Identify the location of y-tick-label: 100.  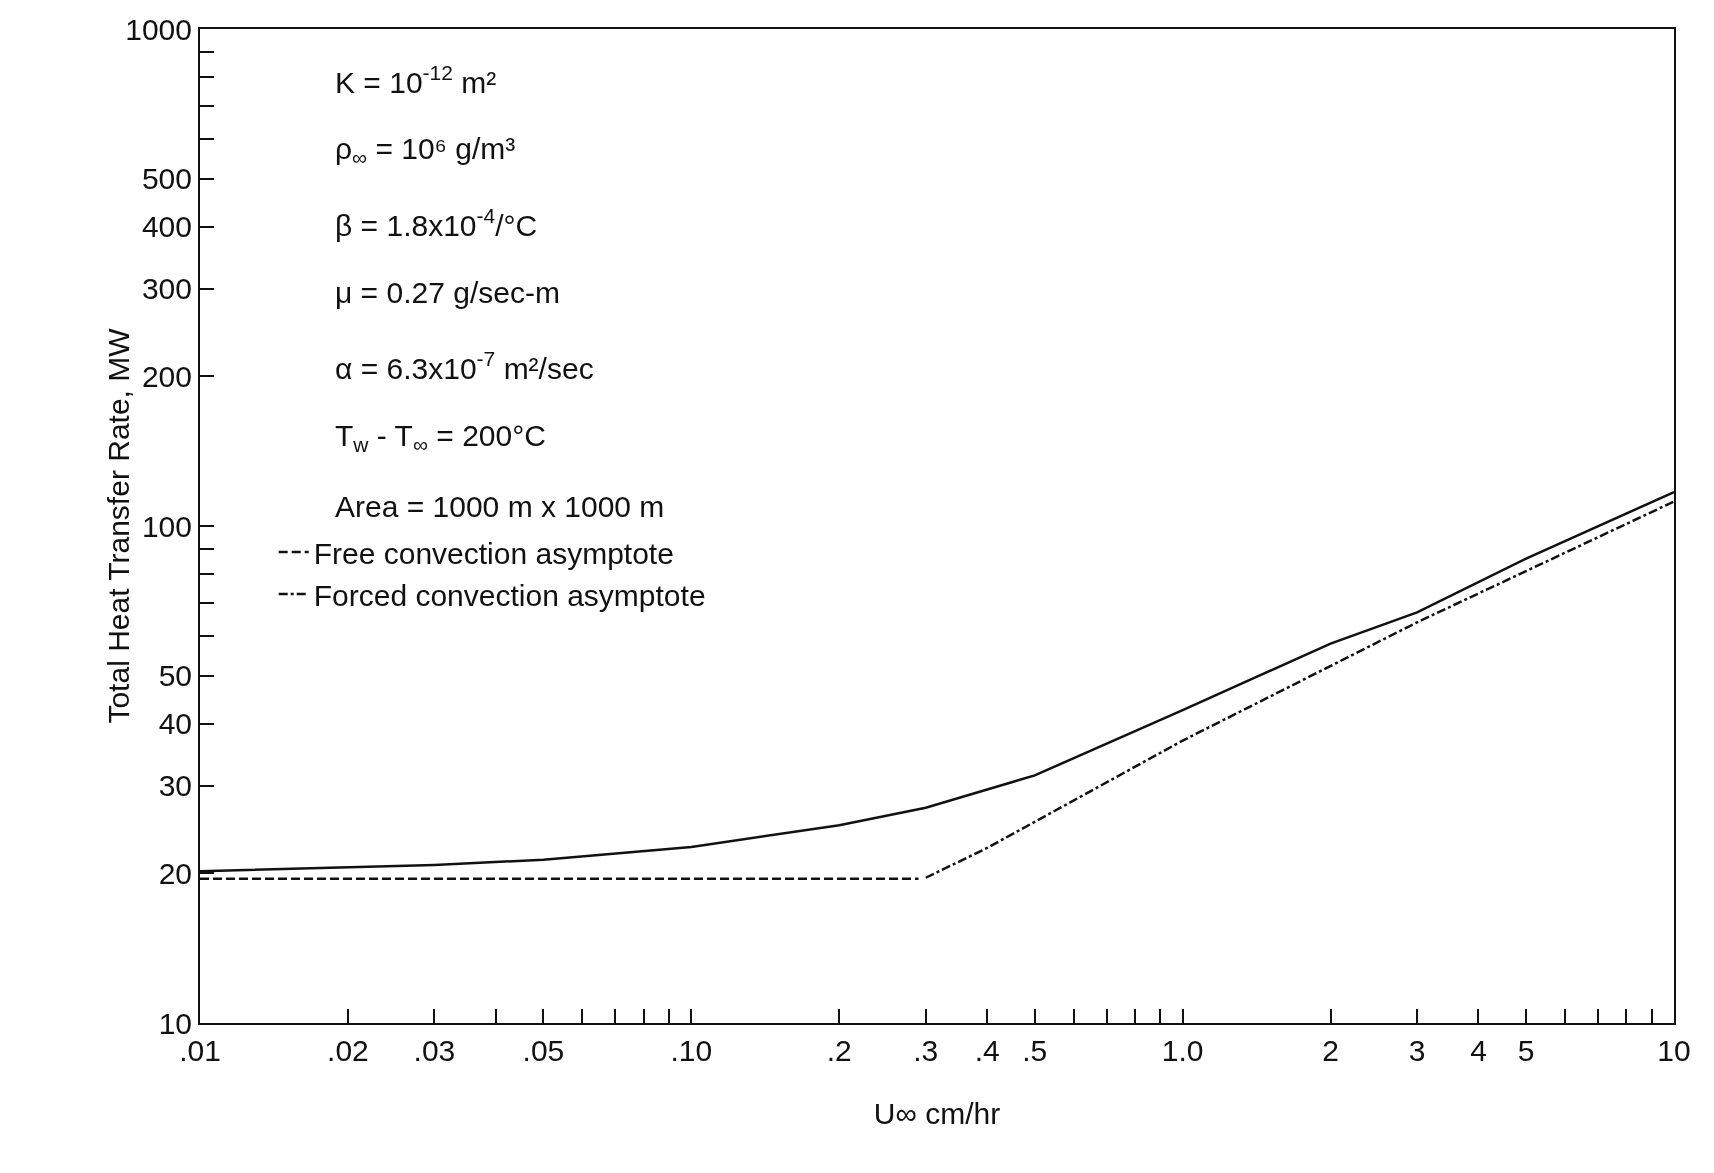
(166, 526).